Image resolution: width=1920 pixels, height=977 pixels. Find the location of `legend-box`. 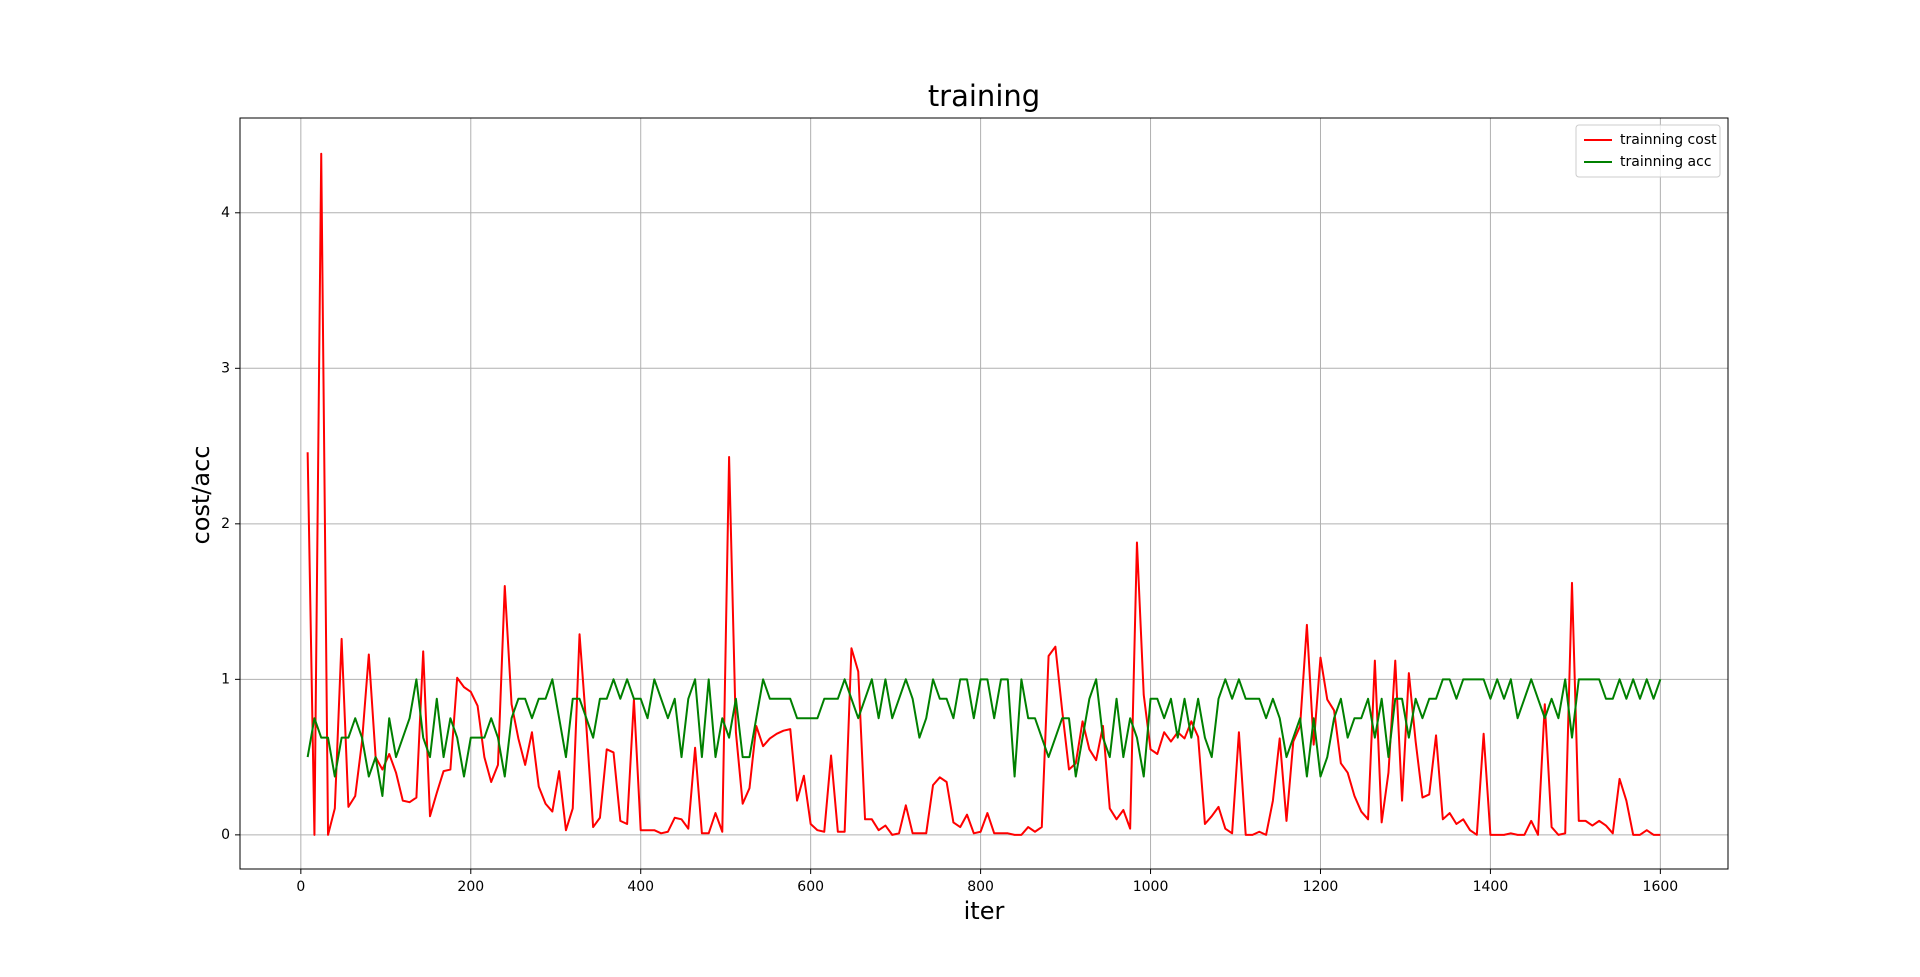

legend-box is located at coordinates (1648, 151).